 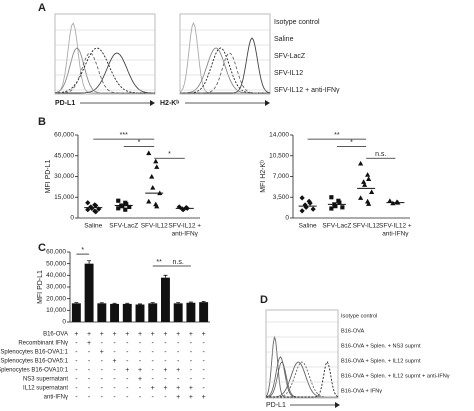 I want to click on sig-label: **, so click(x=337, y=135).